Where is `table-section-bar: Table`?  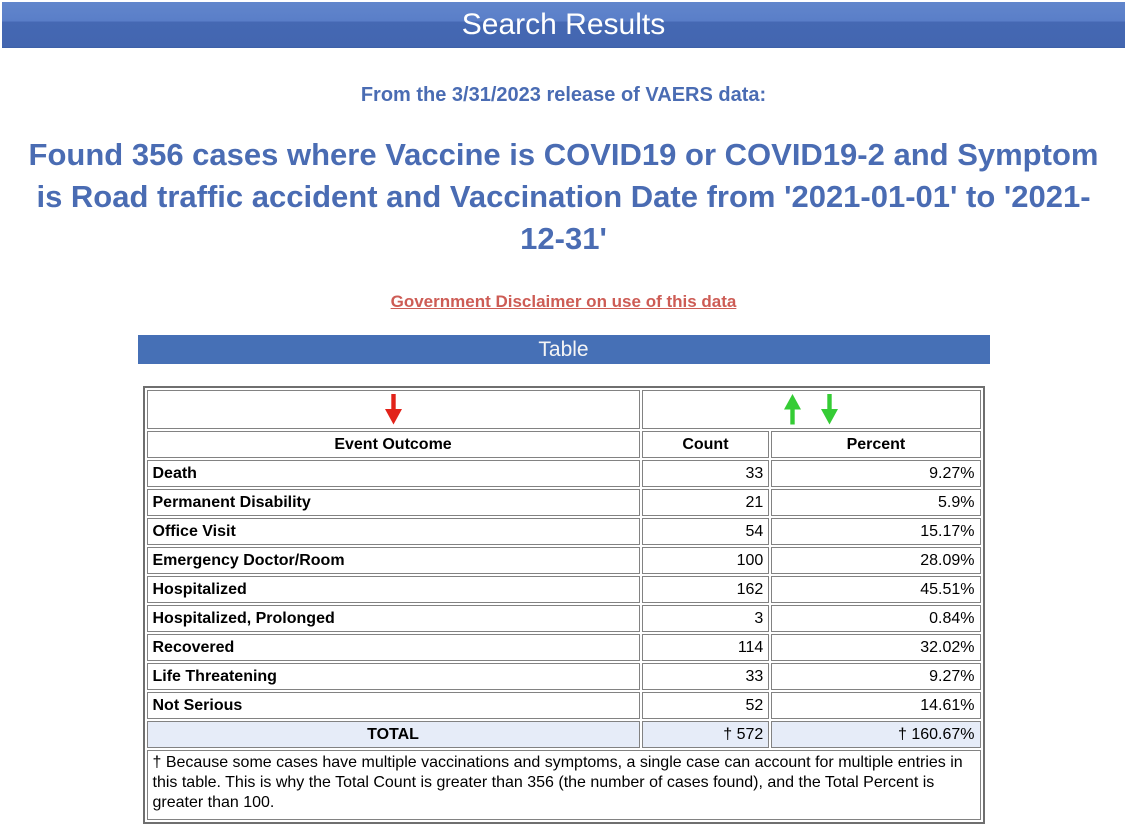 table-section-bar: Table is located at coordinates (563, 349).